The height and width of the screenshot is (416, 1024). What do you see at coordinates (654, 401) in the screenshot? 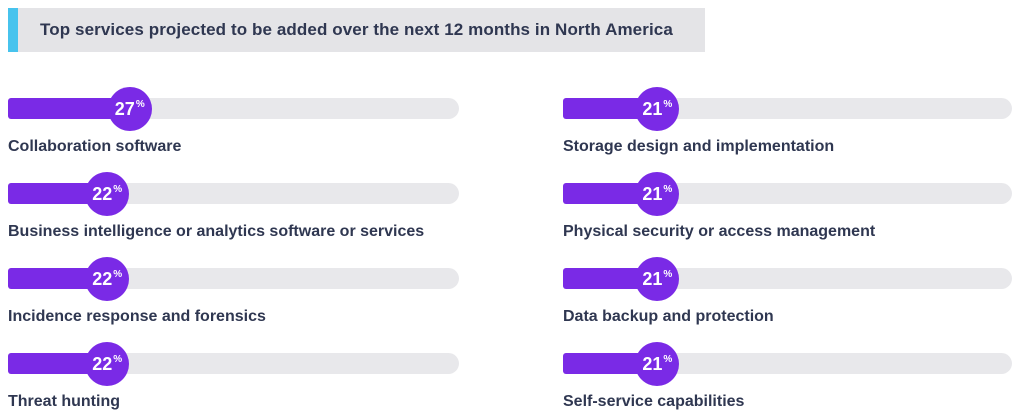
I see `bar-label: Self-service capabilities` at bounding box center [654, 401].